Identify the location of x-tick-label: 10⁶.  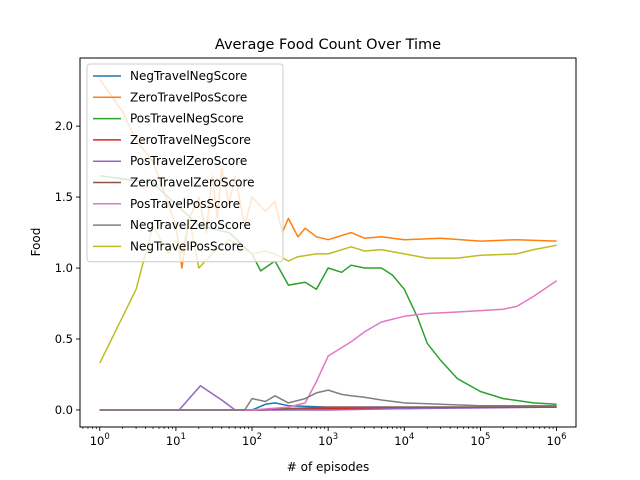
(557, 440).